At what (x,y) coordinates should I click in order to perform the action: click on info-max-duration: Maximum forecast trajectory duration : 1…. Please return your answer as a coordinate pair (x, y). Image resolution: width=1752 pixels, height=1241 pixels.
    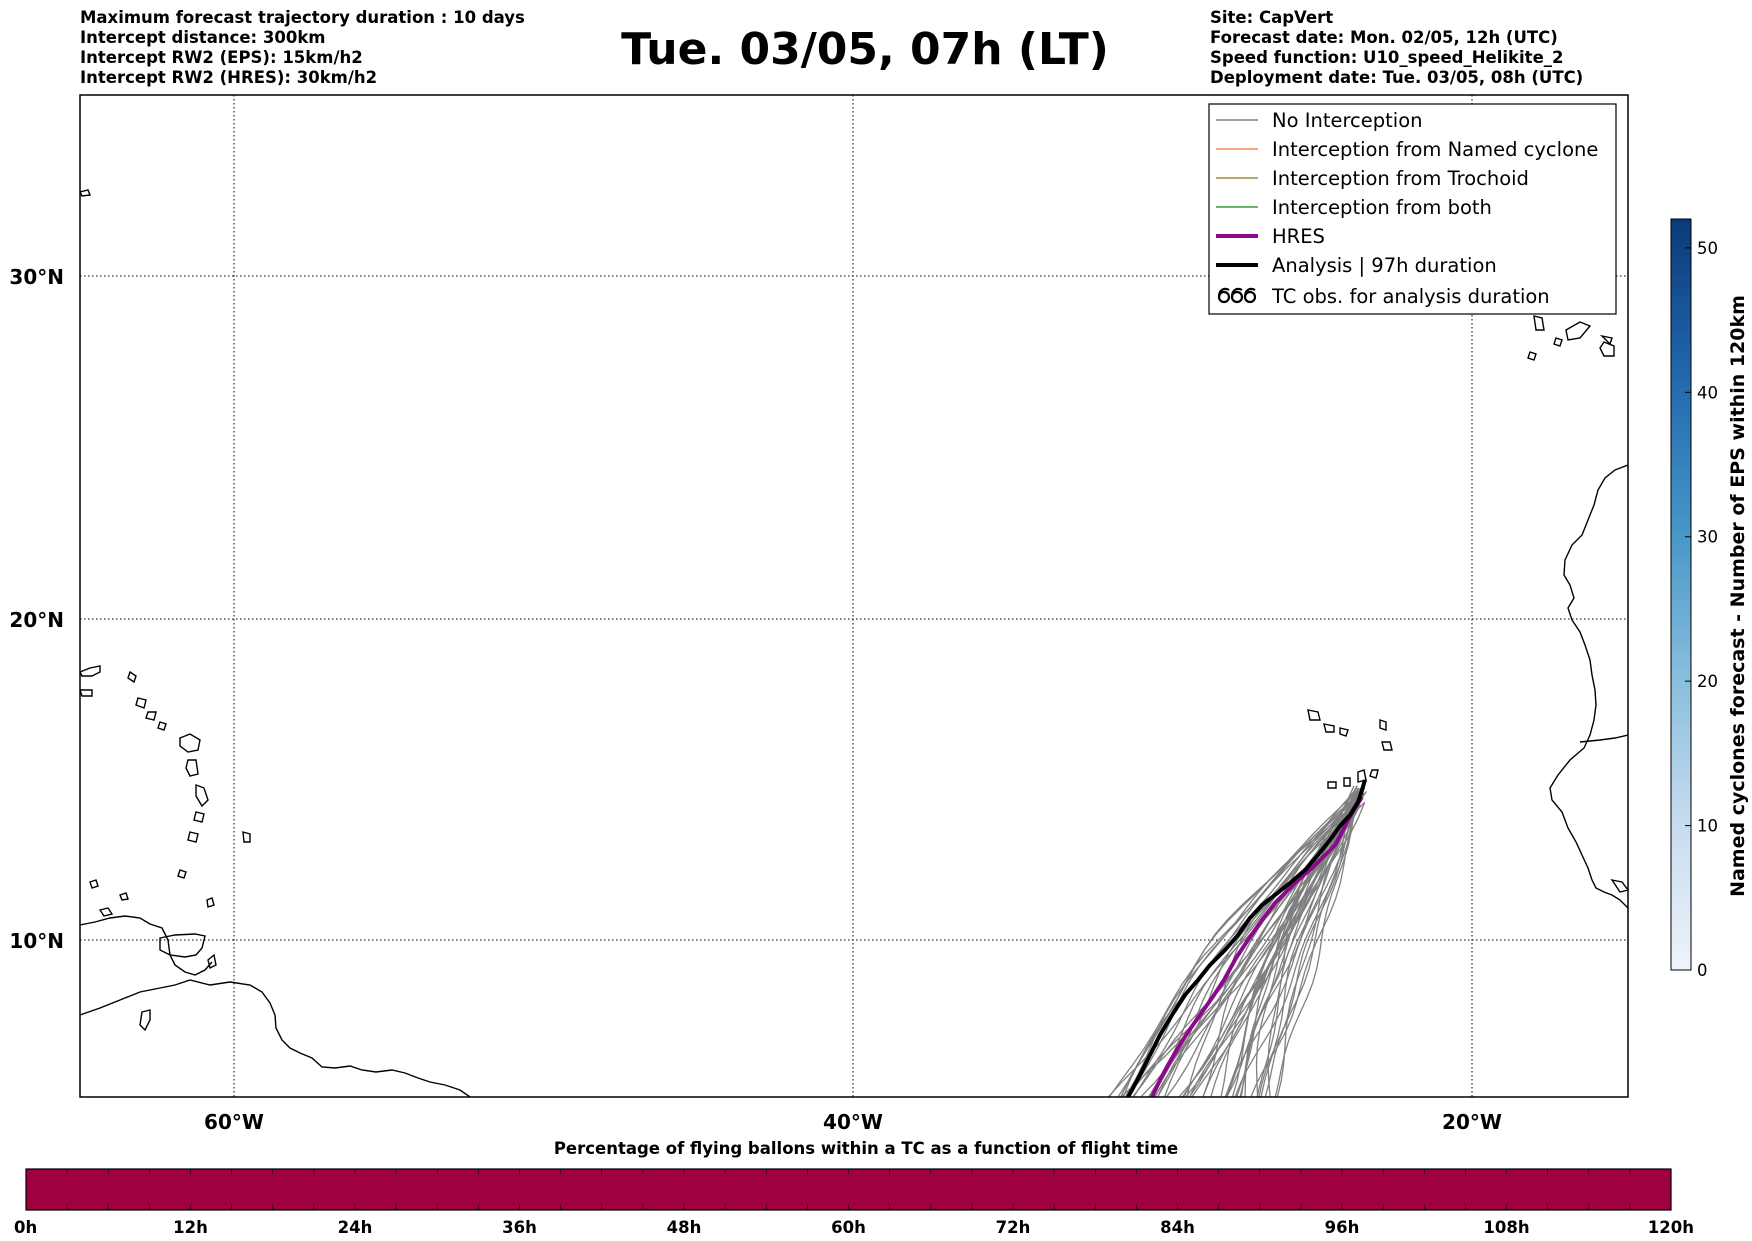
    Looking at the image, I should click on (302, 17).